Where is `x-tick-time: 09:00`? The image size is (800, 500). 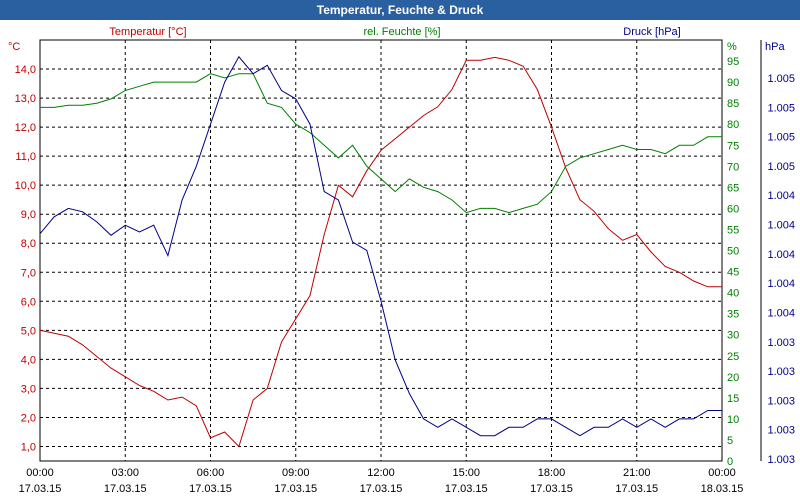
x-tick-time: 09:00 is located at coordinates (296, 473).